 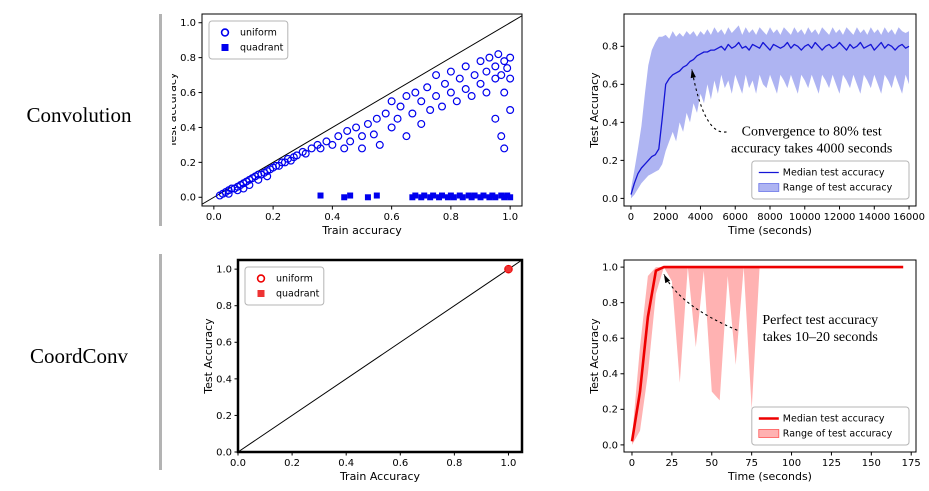 I want to click on series-uniform, so click(x=365, y=125).